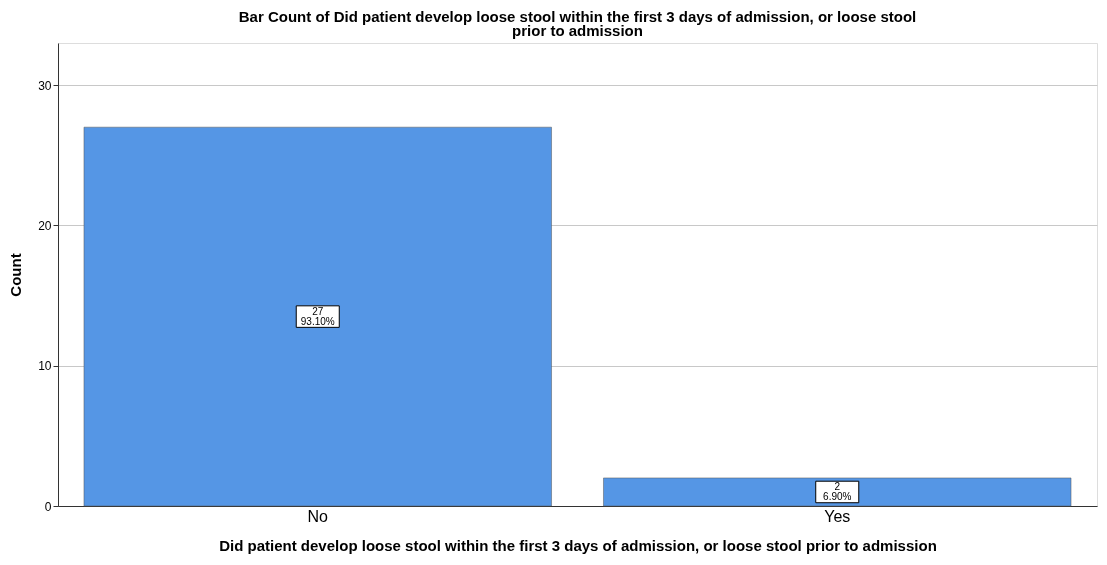  Describe the element at coordinates (318, 516) in the screenshot. I see `x-tick-label: No` at that location.